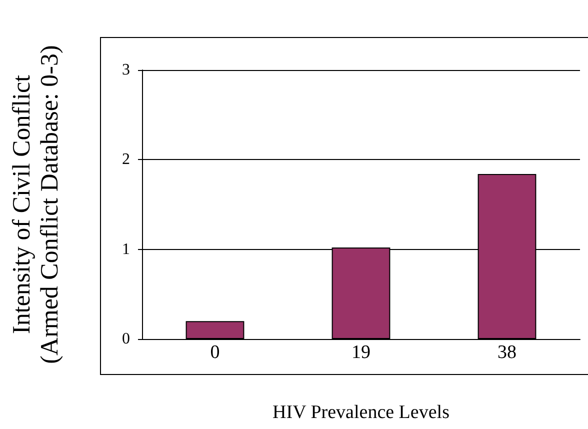  What do you see at coordinates (126, 70) in the screenshot?
I see `y-tick-label: 3` at bounding box center [126, 70].